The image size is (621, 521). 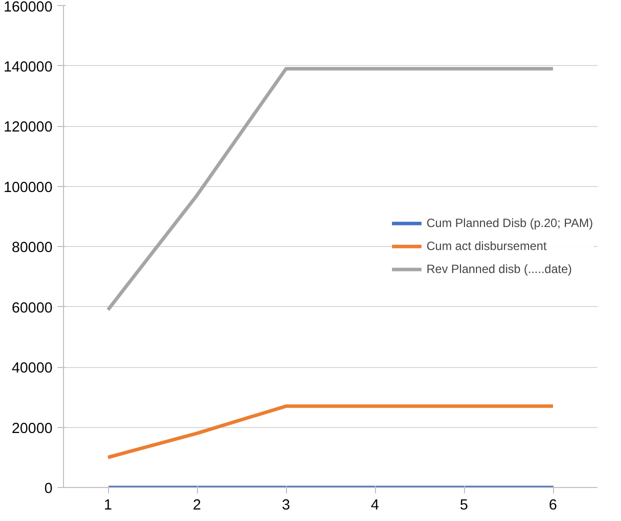 What do you see at coordinates (108, 506) in the screenshot?
I see `x-tick-label: 1` at bounding box center [108, 506].